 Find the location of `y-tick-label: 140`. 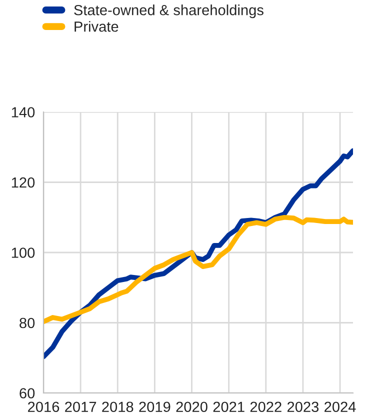

y-tick-label: 140 is located at coordinates (23, 112).